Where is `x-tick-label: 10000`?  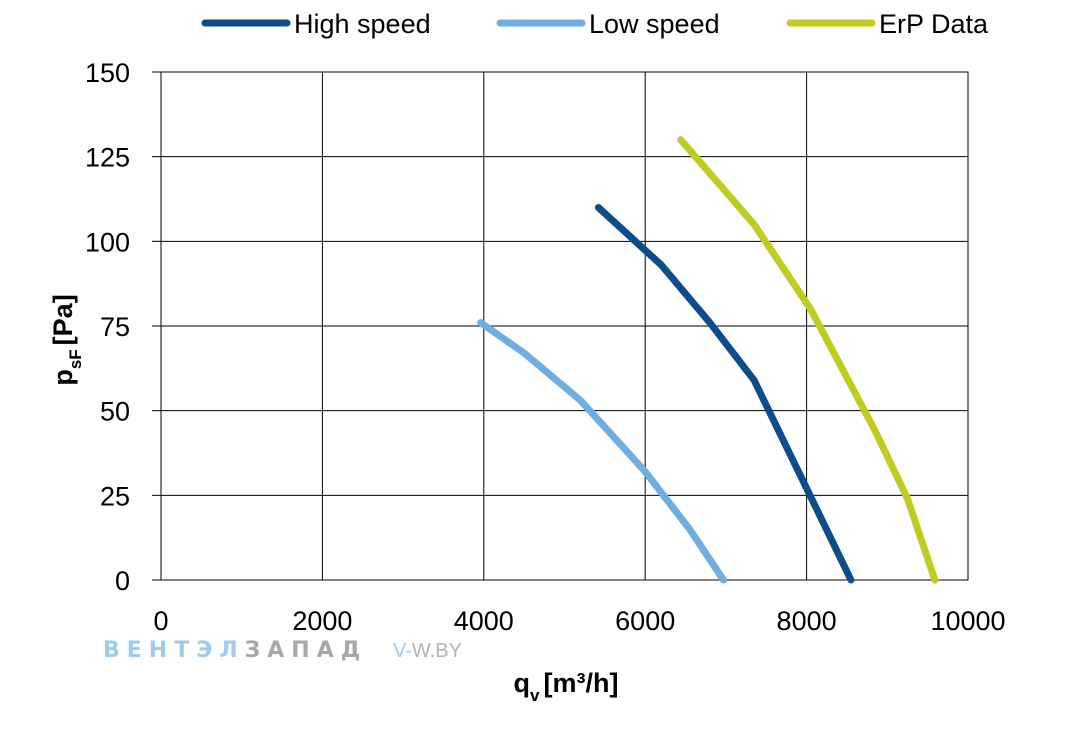
x-tick-label: 10000 is located at coordinates (967, 621).